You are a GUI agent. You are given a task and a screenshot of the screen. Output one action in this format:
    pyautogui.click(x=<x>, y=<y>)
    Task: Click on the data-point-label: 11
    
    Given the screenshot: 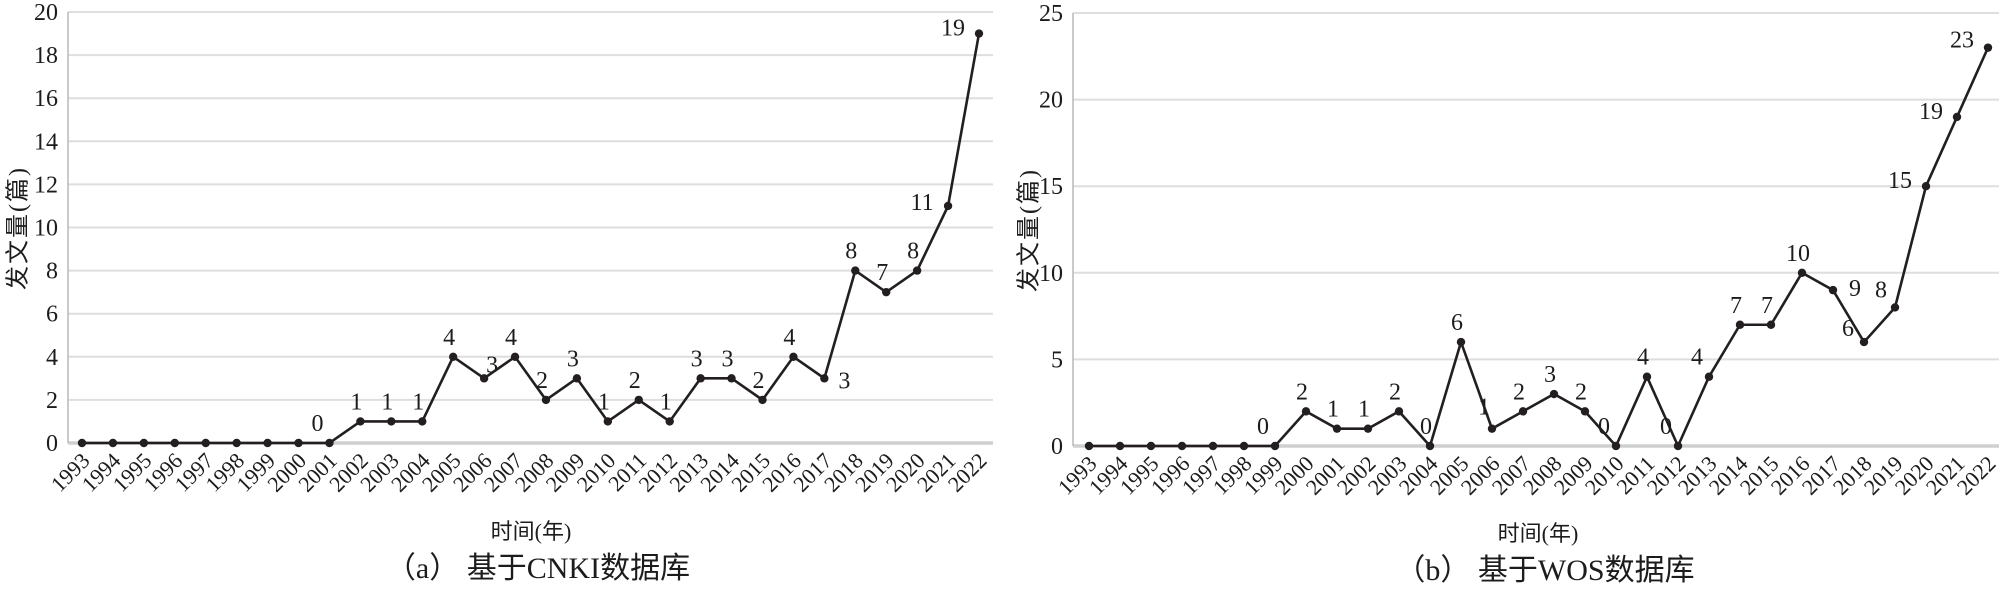 What is the action you would take?
    pyautogui.click(x=922, y=203)
    